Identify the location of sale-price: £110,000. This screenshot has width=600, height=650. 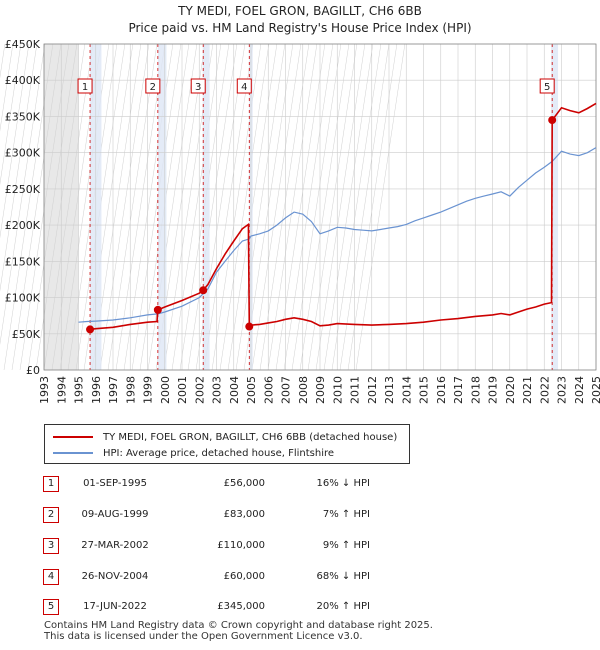
(241, 545).